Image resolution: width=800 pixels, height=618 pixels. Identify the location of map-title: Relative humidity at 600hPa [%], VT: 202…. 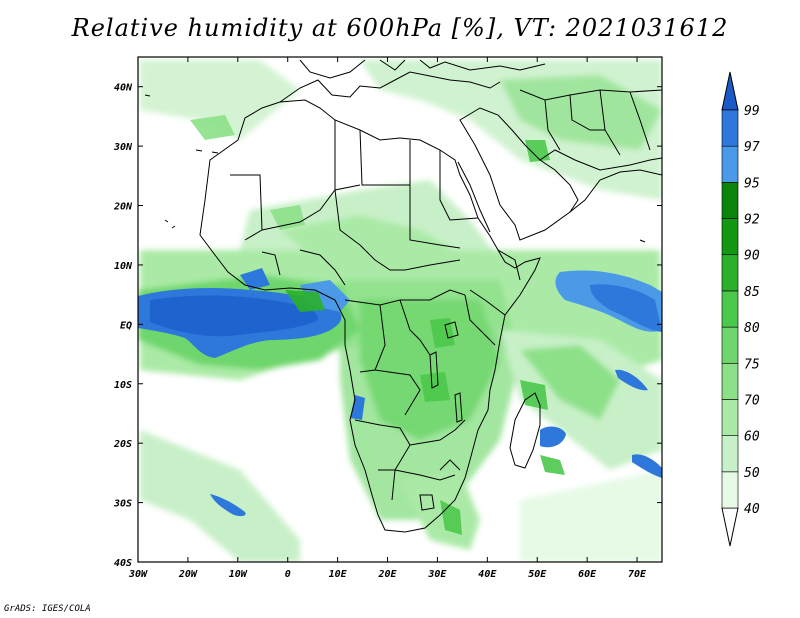
(400, 28).